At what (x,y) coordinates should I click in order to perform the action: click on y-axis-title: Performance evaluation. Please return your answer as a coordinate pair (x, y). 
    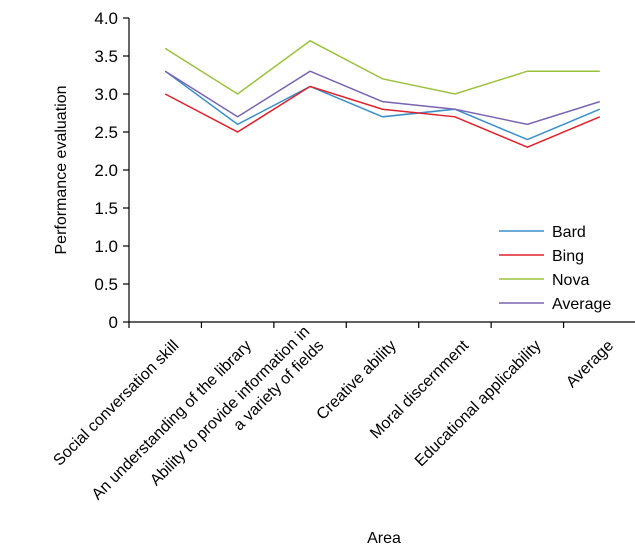
    Looking at the image, I should click on (61, 170).